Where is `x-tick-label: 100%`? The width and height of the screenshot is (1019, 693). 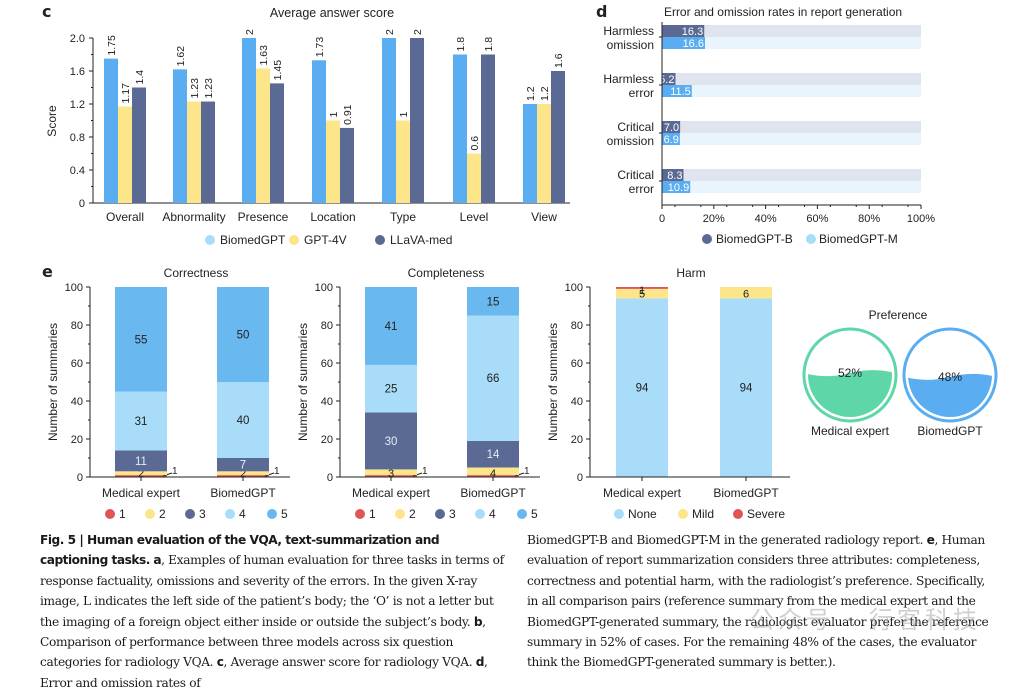
x-tick-label: 100% is located at coordinates (921, 219).